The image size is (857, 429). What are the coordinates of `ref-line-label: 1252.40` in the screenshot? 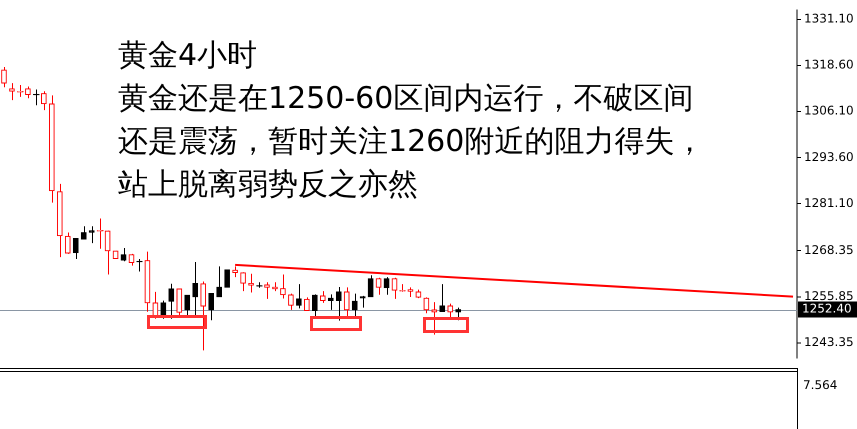 It's located at (827, 309).